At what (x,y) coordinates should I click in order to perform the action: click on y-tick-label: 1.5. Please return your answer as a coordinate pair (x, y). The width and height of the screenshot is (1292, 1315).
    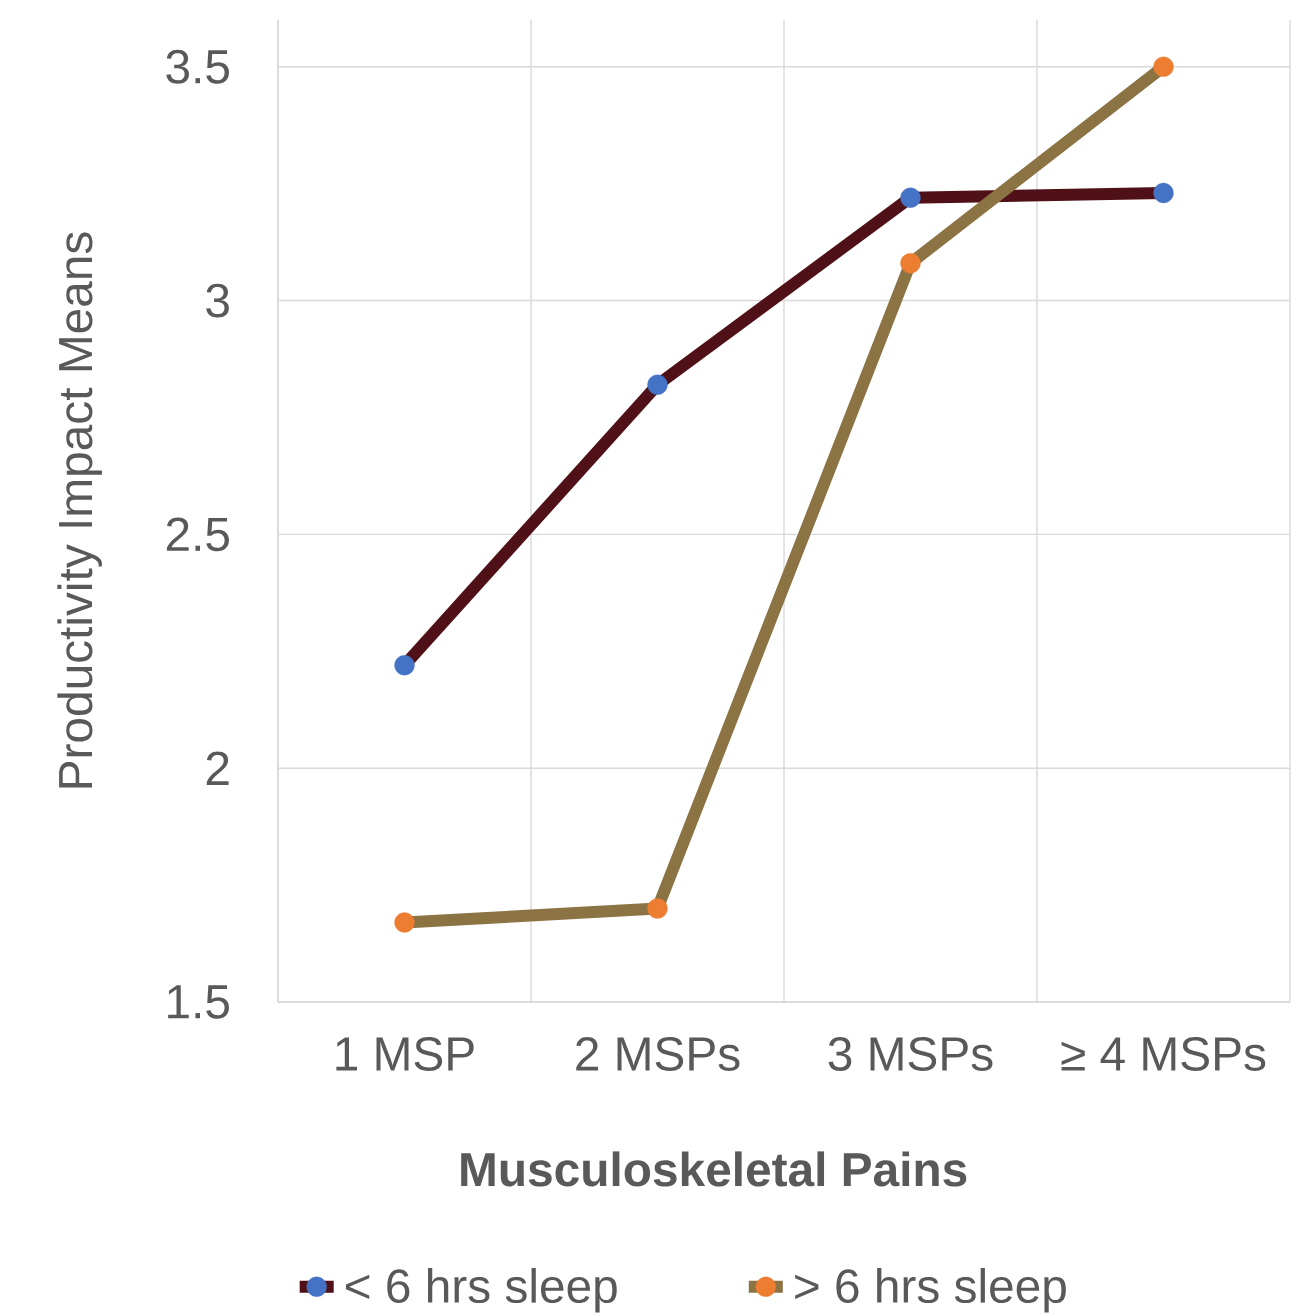
    Looking at the image, I should click on (198, 1002).